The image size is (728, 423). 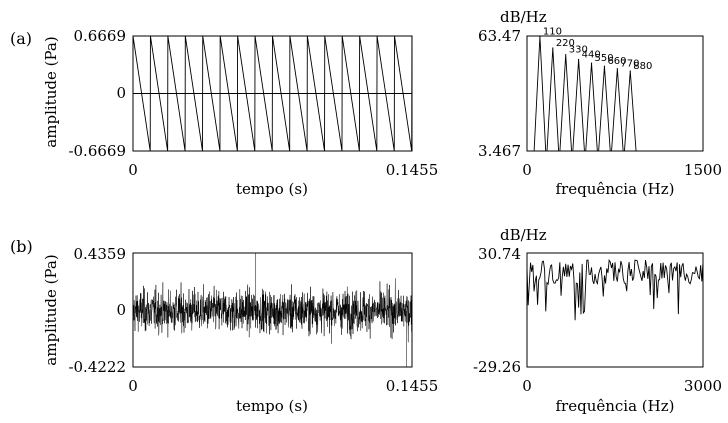 I want to click on y-tick-label: 3.467, so click(x=499, y=151).